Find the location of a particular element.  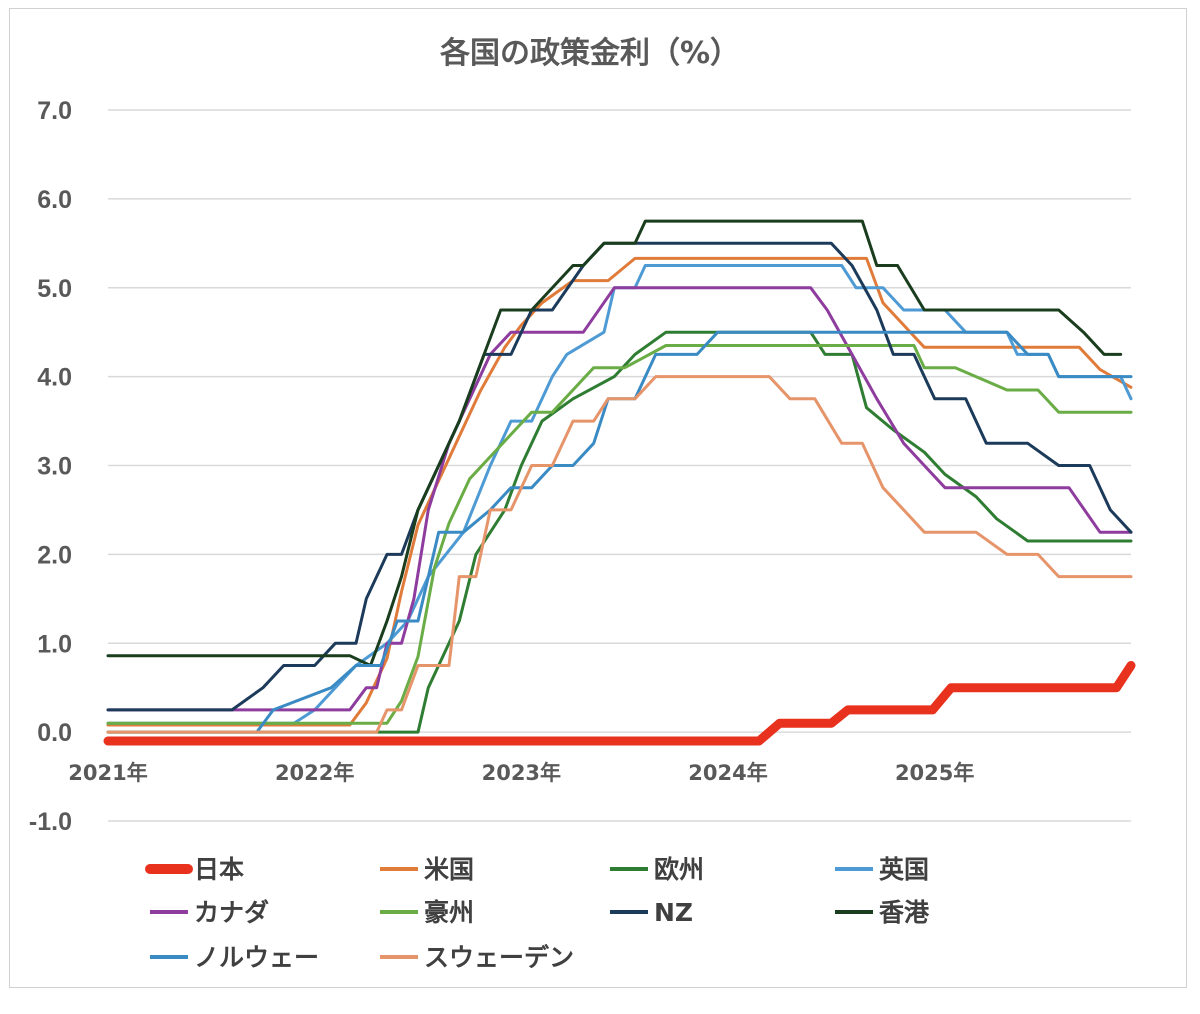

chart-title: 各国の政策金利（%） is located at coordinates (589, 53).